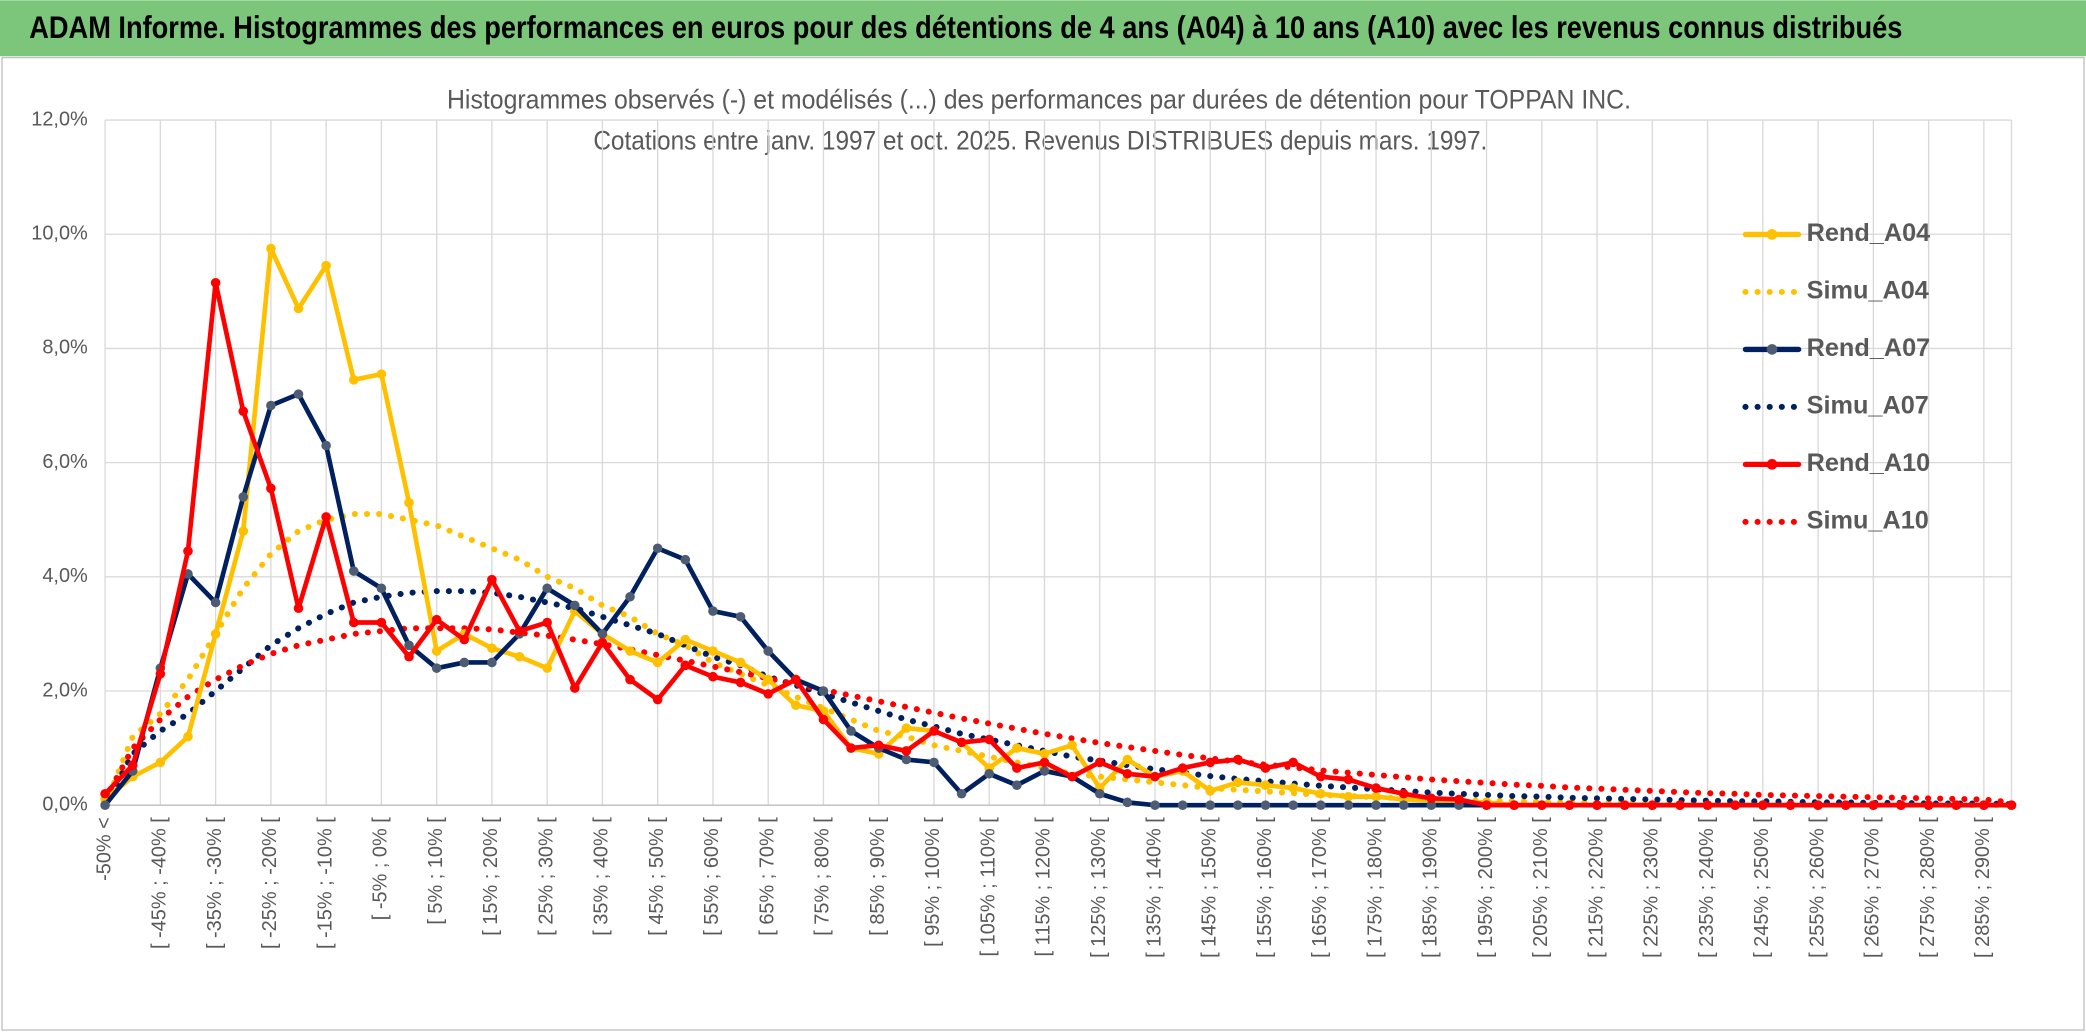  I want to click on x-tick-label: [ 255% ; 260% [, so click(1817, 887).